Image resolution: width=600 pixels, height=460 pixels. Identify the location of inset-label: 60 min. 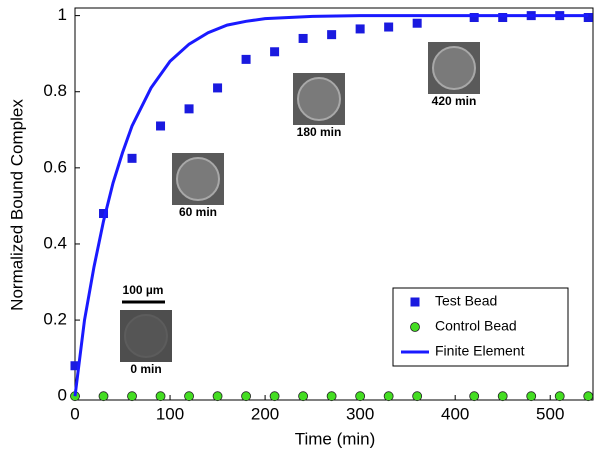
(198, 212).